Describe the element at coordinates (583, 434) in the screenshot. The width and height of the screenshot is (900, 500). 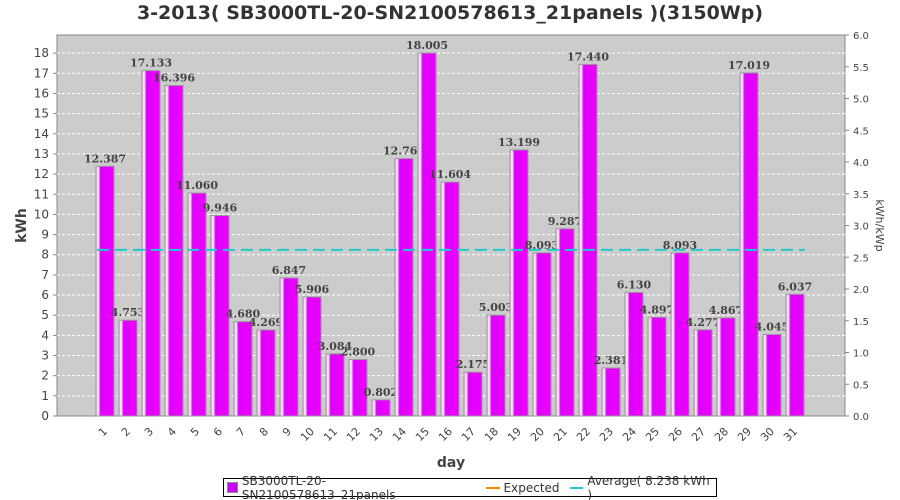
I see `x-tick-label: 22` at that location.